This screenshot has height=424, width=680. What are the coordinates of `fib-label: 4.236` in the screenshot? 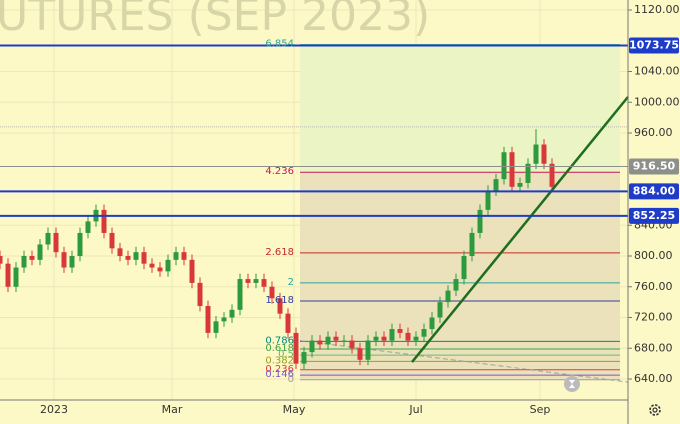 It's located at (279, 171).